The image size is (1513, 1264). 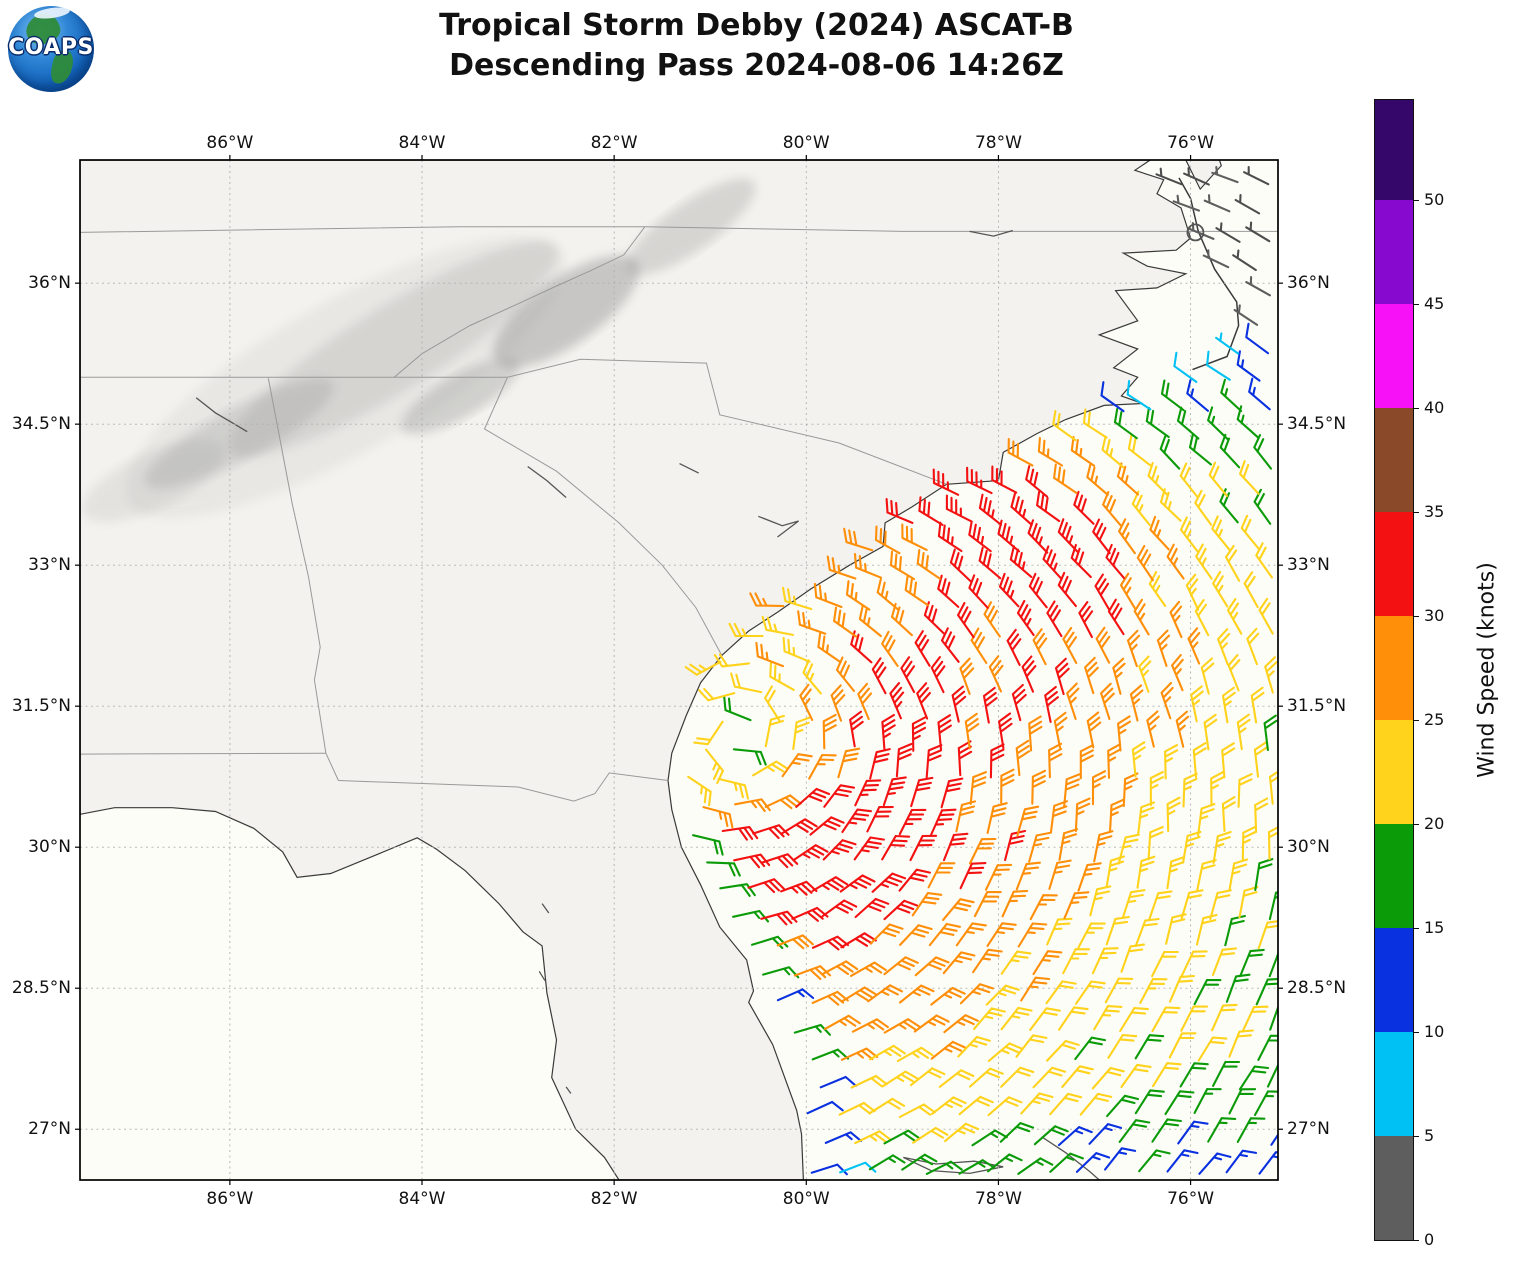 What do you see at coordinates (614, 1199) in the screenshot?
I see `x-tick-label-bottom: 82°W` at bounding box center [614, 1199].